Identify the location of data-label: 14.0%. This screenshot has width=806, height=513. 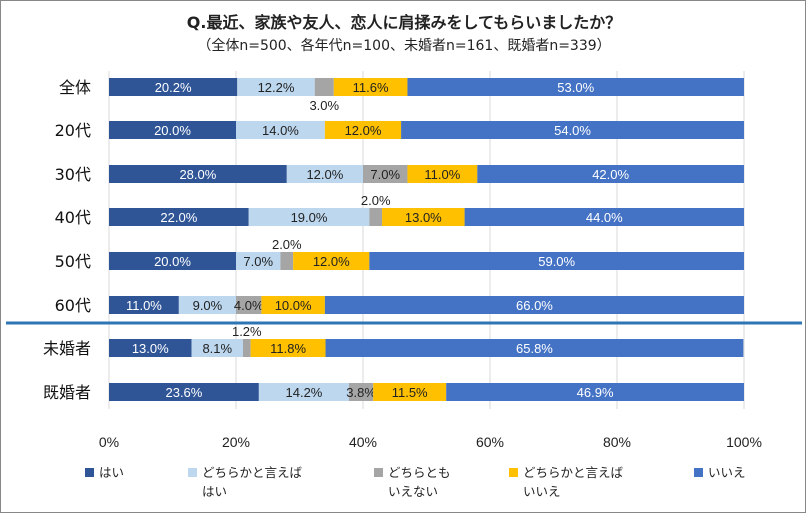
(280, 130).